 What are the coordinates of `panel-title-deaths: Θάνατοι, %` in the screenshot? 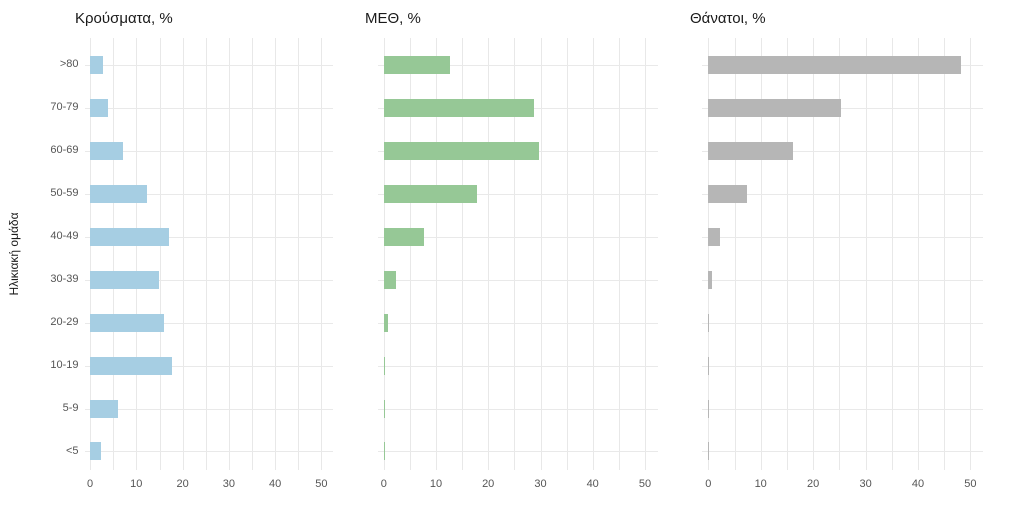 It's located at (728, 18).